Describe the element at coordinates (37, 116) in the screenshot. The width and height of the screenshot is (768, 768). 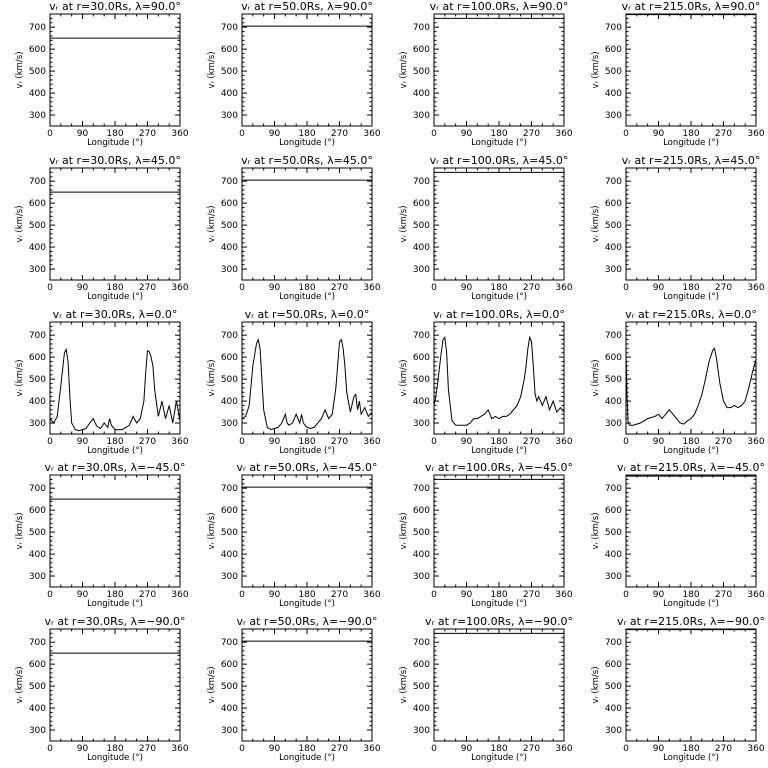
I see `panel-1-ytick-label-0: 300` at that location.